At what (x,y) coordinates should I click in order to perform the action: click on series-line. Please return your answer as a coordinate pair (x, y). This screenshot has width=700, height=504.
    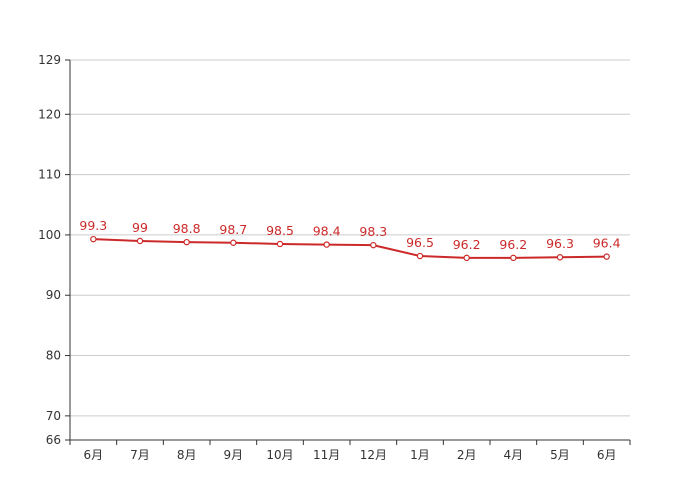
    Looking at the image, I should click on (350, 248).